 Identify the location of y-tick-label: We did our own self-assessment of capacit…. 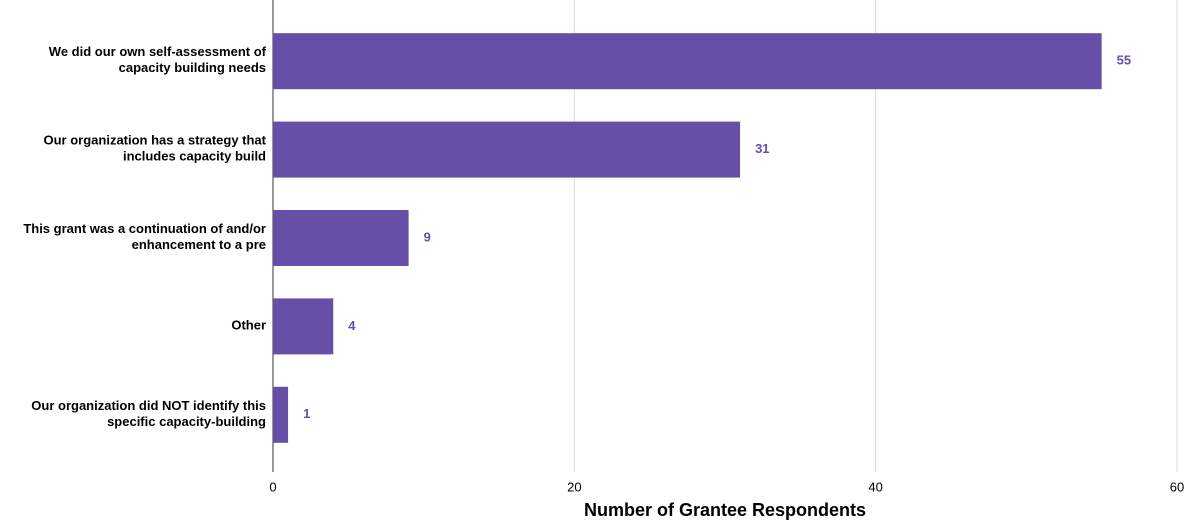
(158, 60).